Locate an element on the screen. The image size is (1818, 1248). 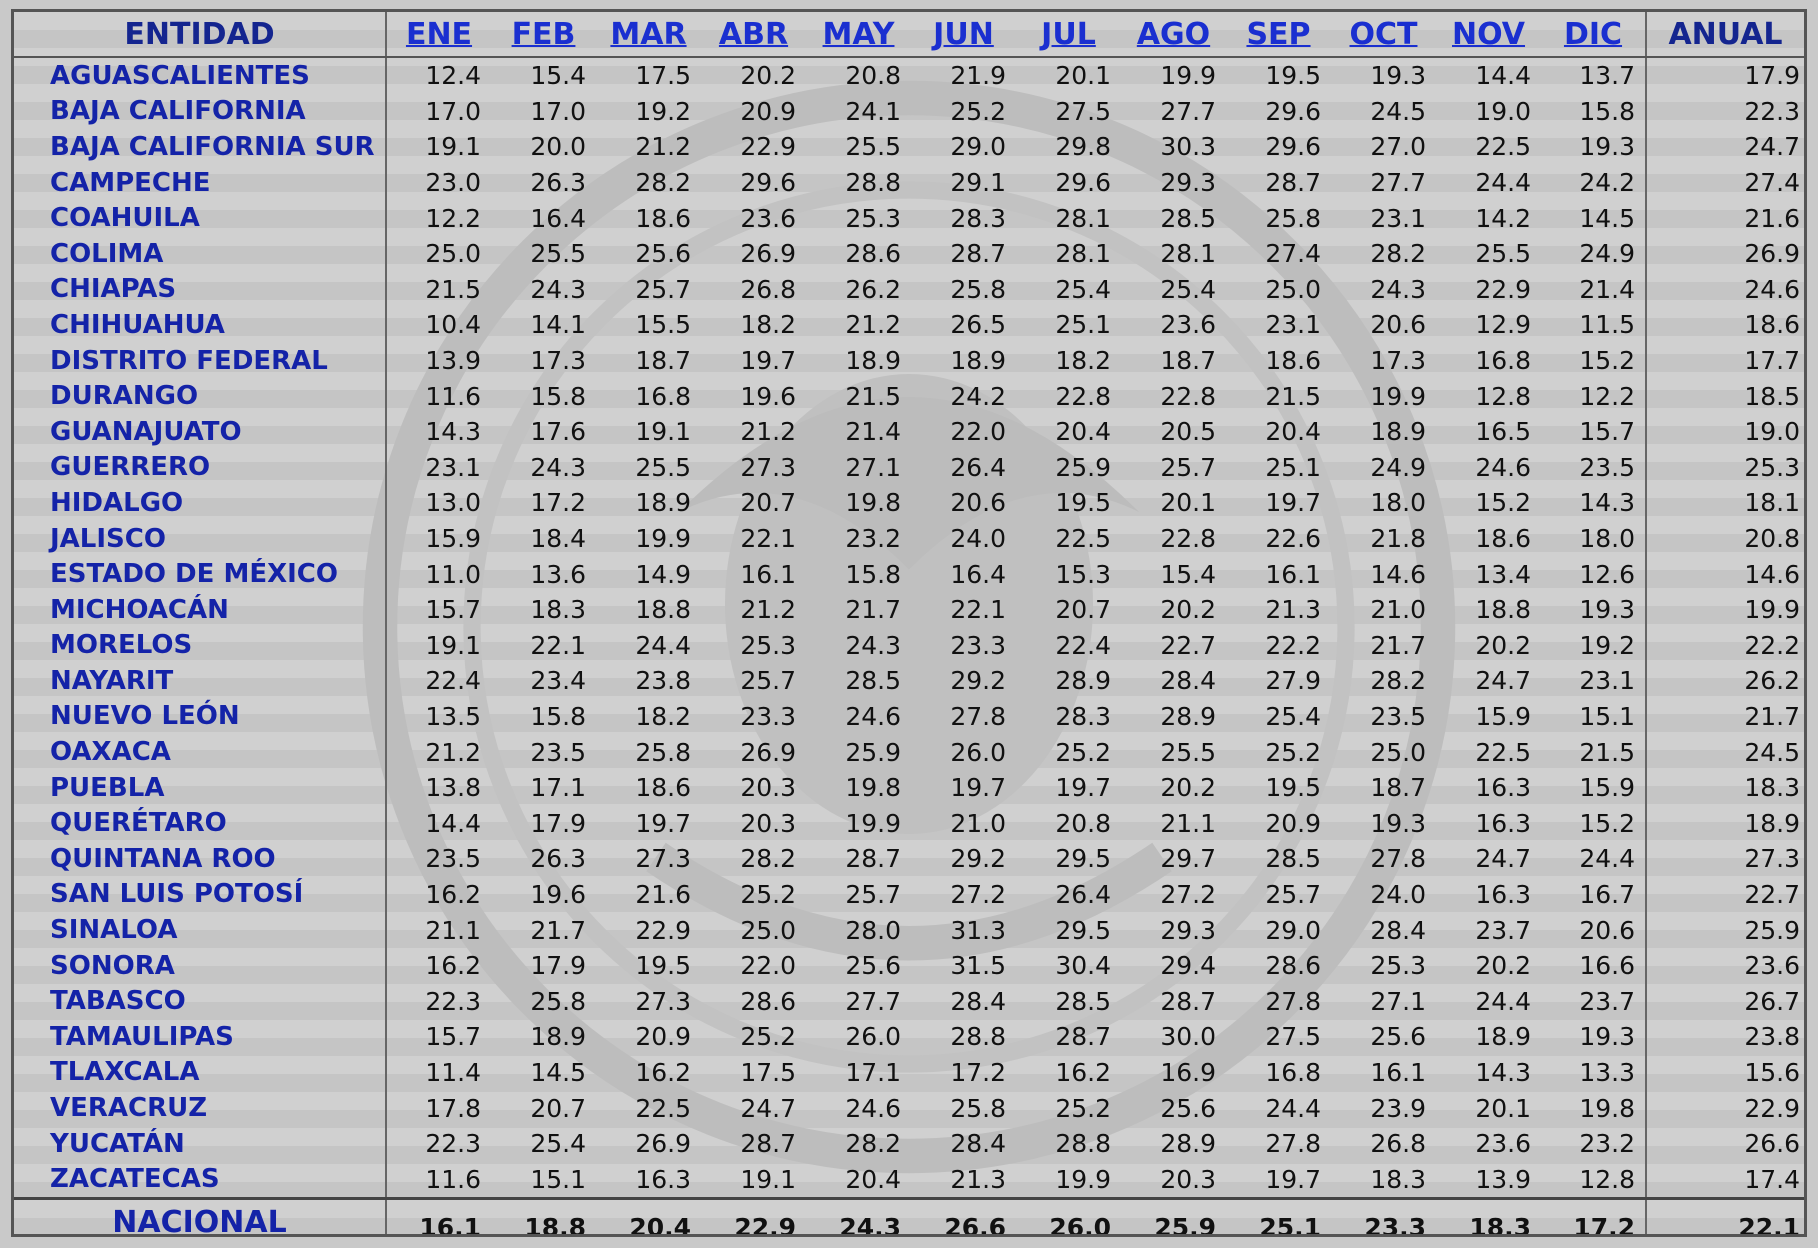
header-month-nov: NOV is located at coordinates (1488, 35).